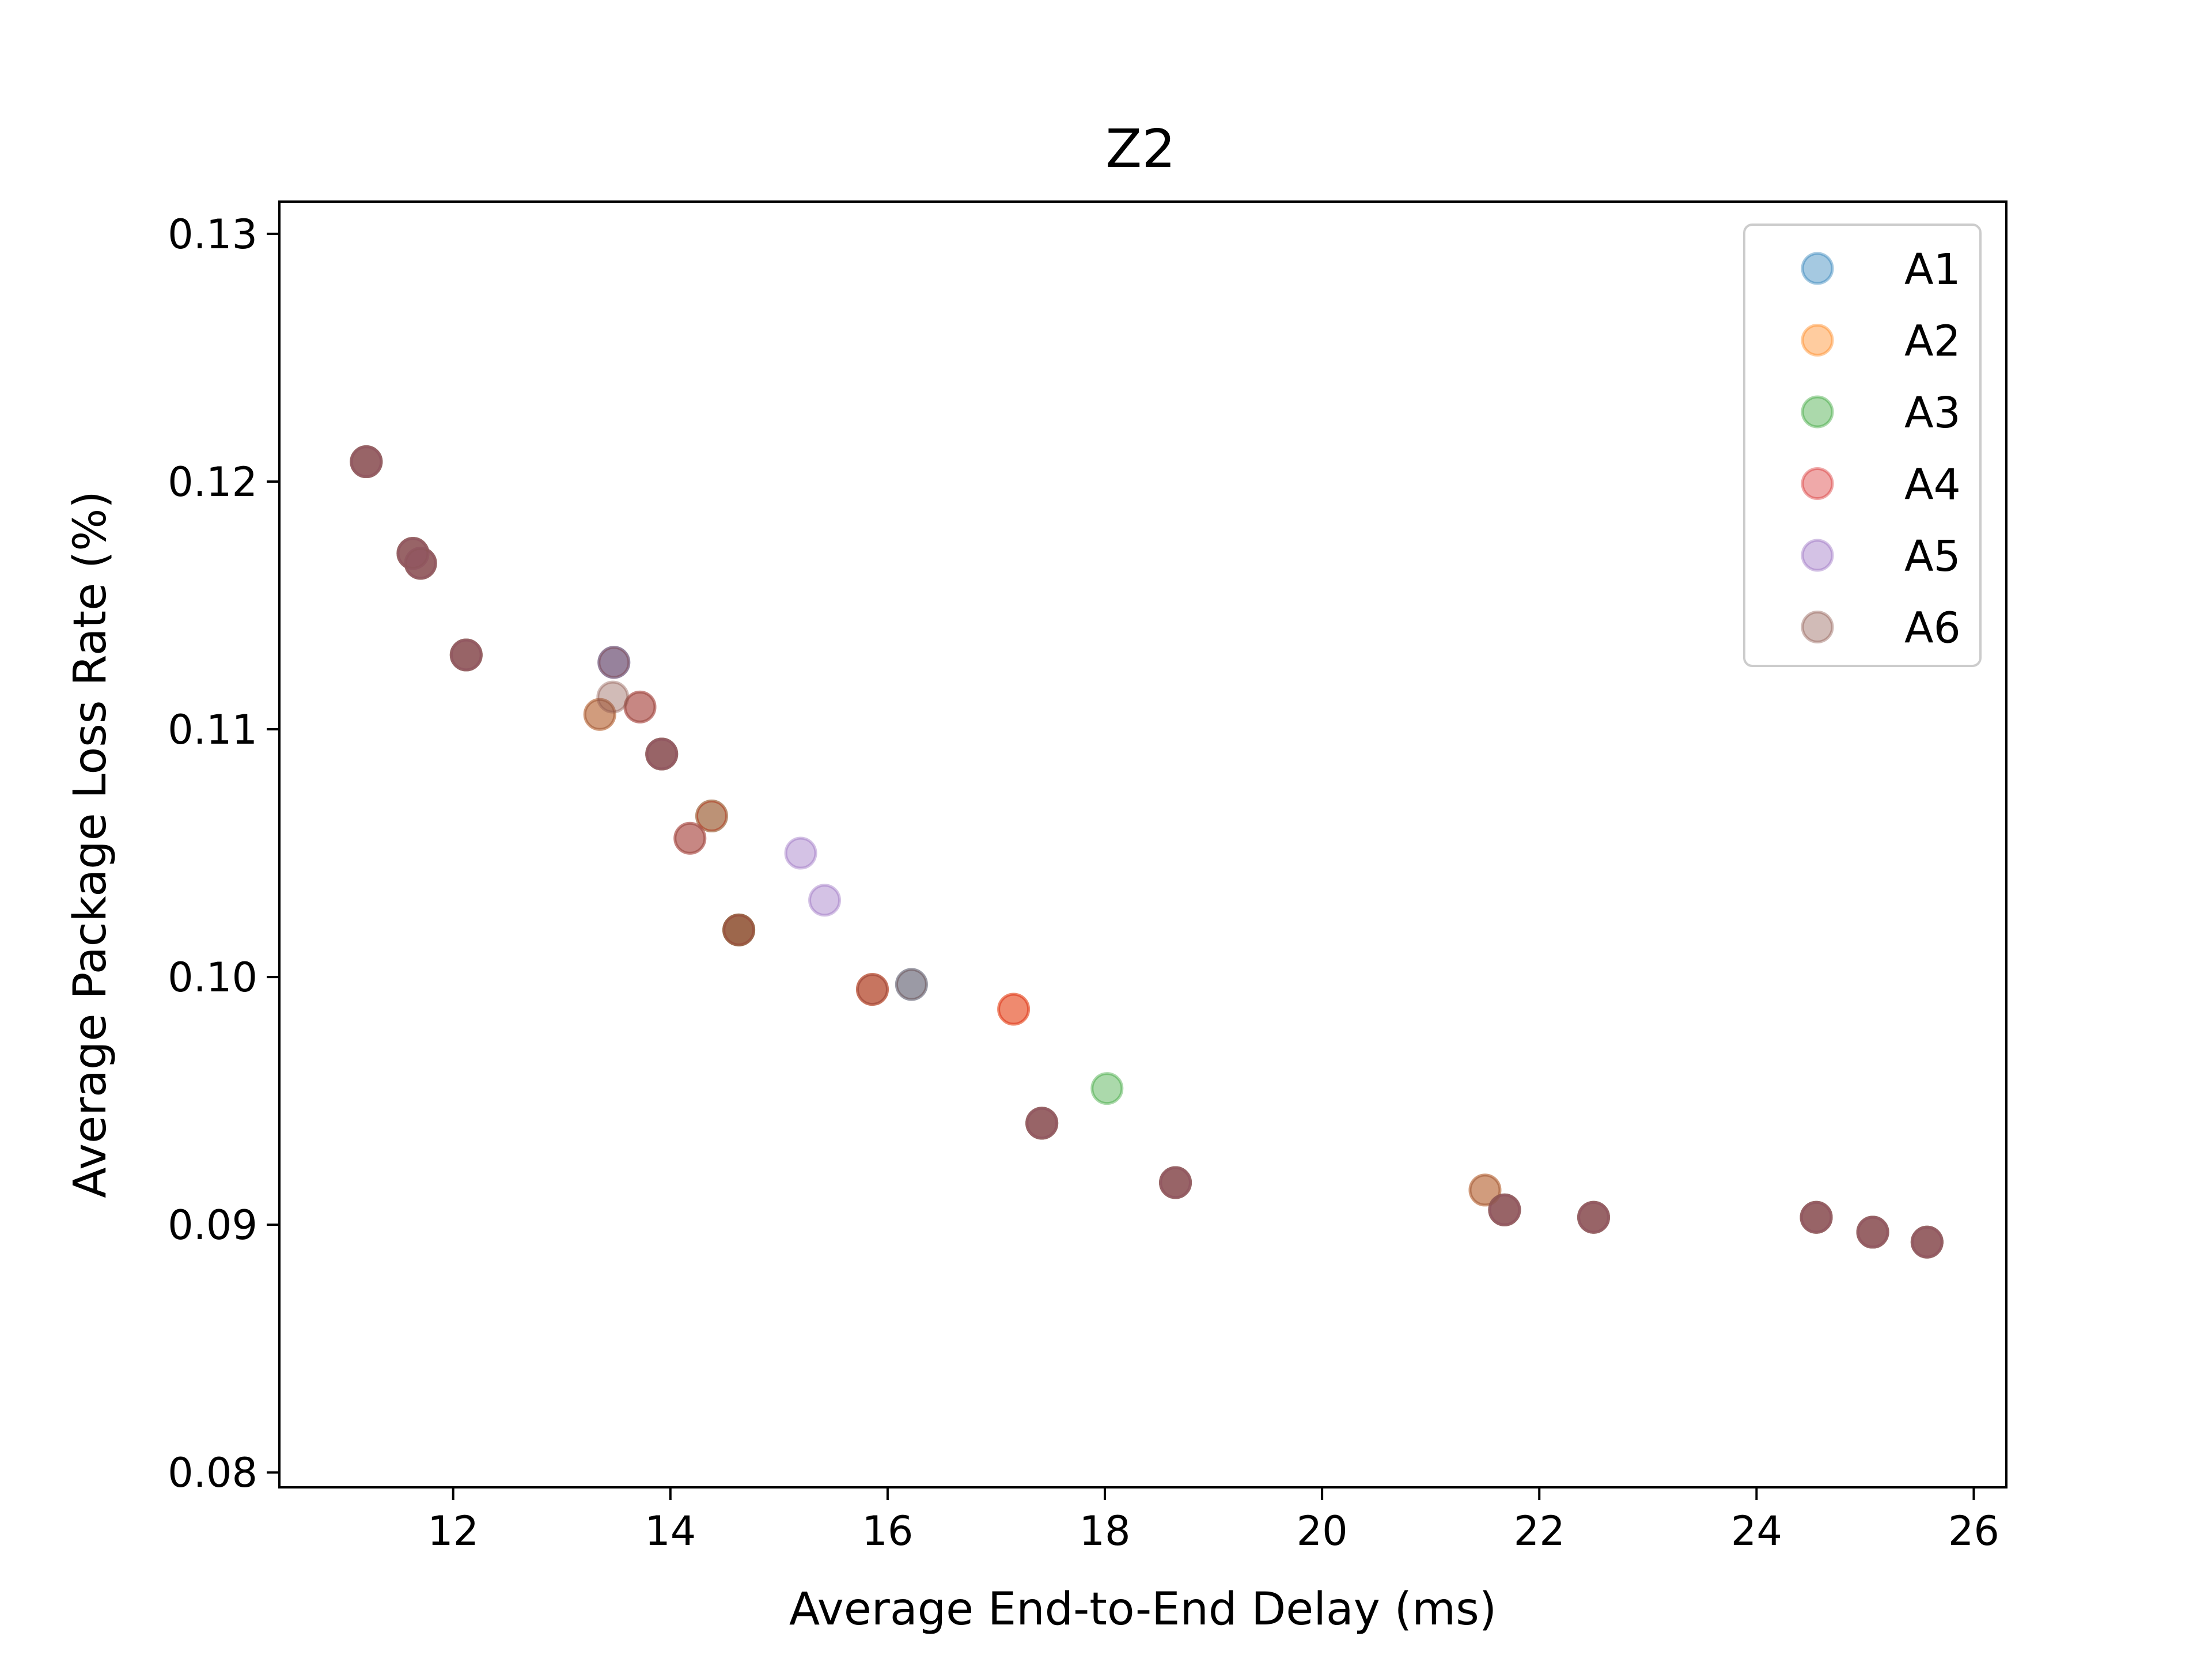 The image size is (2212, 1659). I want to click on legend-label-a2: A2, so click(1932, 341).